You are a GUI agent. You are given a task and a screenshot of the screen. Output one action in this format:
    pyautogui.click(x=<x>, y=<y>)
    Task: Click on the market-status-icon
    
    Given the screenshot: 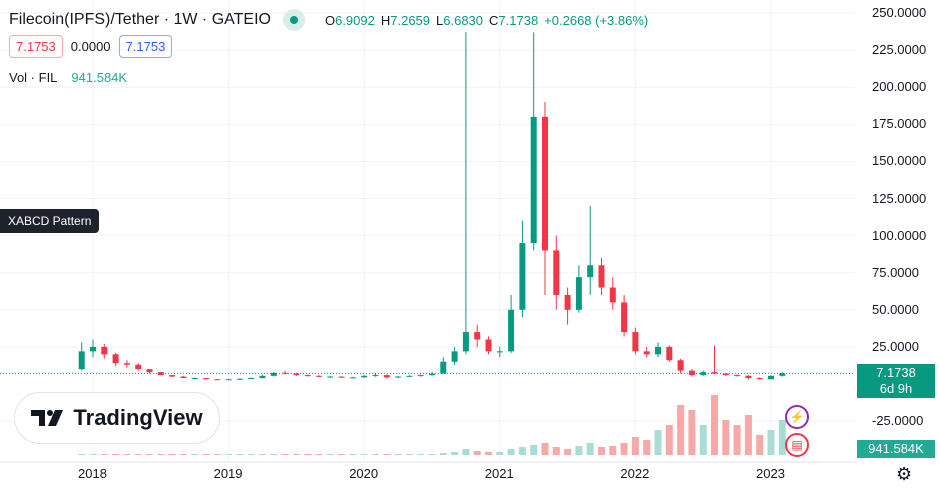 What is the action you would take?
    pyautogui.click(x=293, y=20)
    